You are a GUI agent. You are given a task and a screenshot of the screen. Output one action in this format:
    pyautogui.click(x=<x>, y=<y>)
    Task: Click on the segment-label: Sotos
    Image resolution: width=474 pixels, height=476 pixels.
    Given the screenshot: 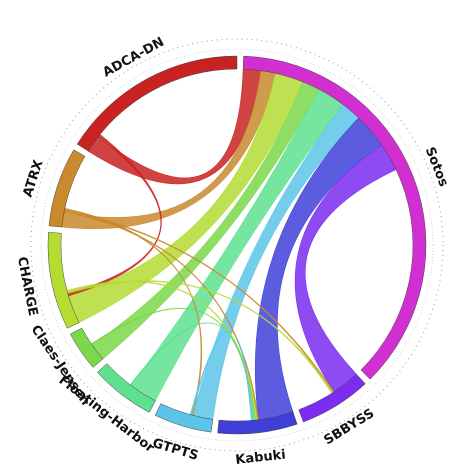 What is the action you would take?
    pyautogui.click(x=436, y=167)
    